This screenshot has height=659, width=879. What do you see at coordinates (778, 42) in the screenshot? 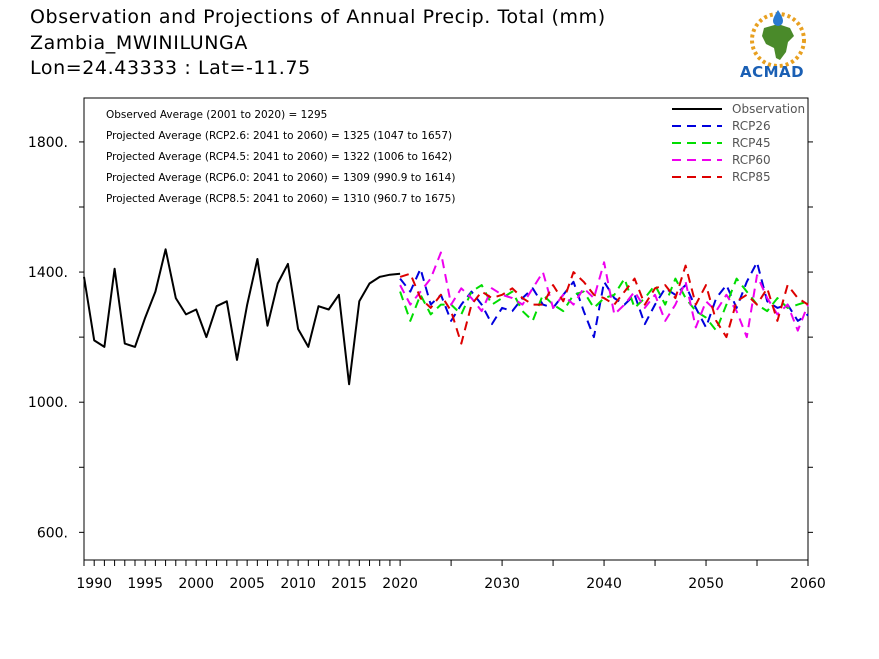
I see `africa-map-icon` at bounding box center [778, 42].